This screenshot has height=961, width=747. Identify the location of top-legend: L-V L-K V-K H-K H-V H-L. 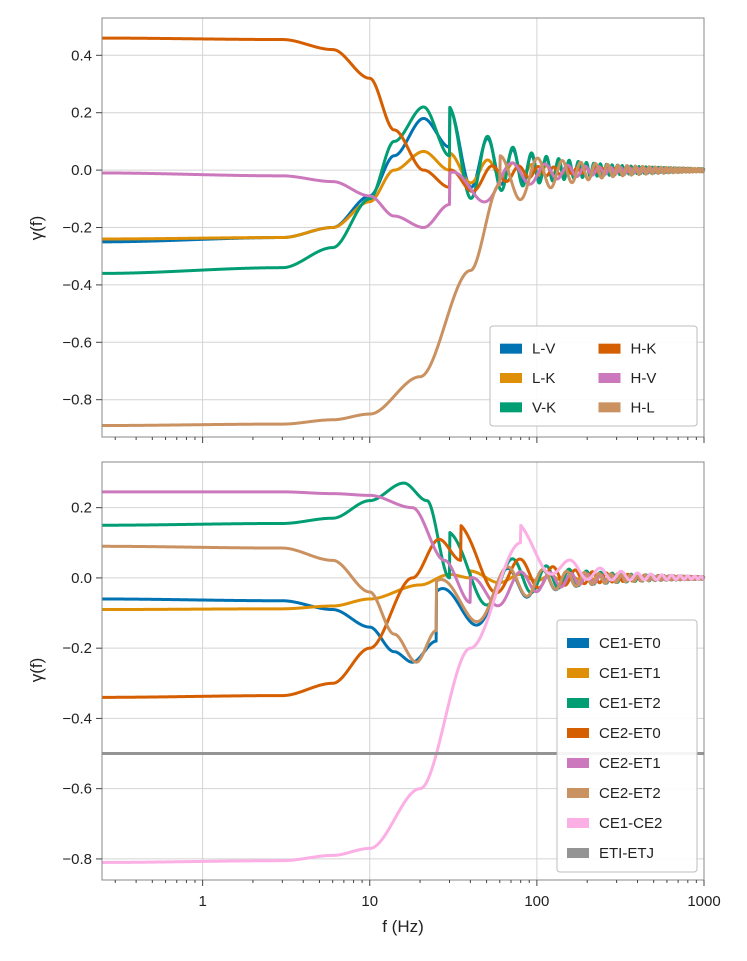
(593, 376).